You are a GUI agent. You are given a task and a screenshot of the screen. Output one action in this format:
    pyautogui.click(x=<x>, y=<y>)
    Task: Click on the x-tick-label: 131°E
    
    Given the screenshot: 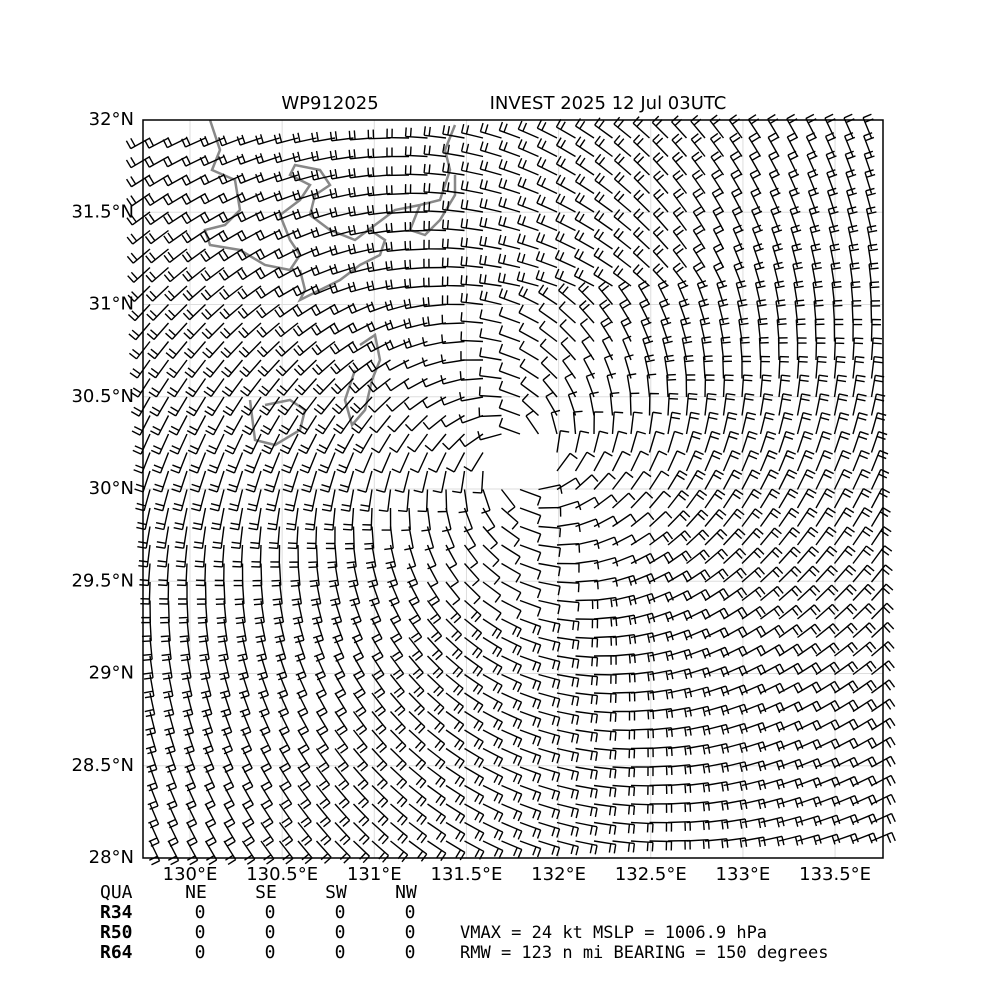 What is the action you would take?
    pyautogui.click(x=374, y=874)
    